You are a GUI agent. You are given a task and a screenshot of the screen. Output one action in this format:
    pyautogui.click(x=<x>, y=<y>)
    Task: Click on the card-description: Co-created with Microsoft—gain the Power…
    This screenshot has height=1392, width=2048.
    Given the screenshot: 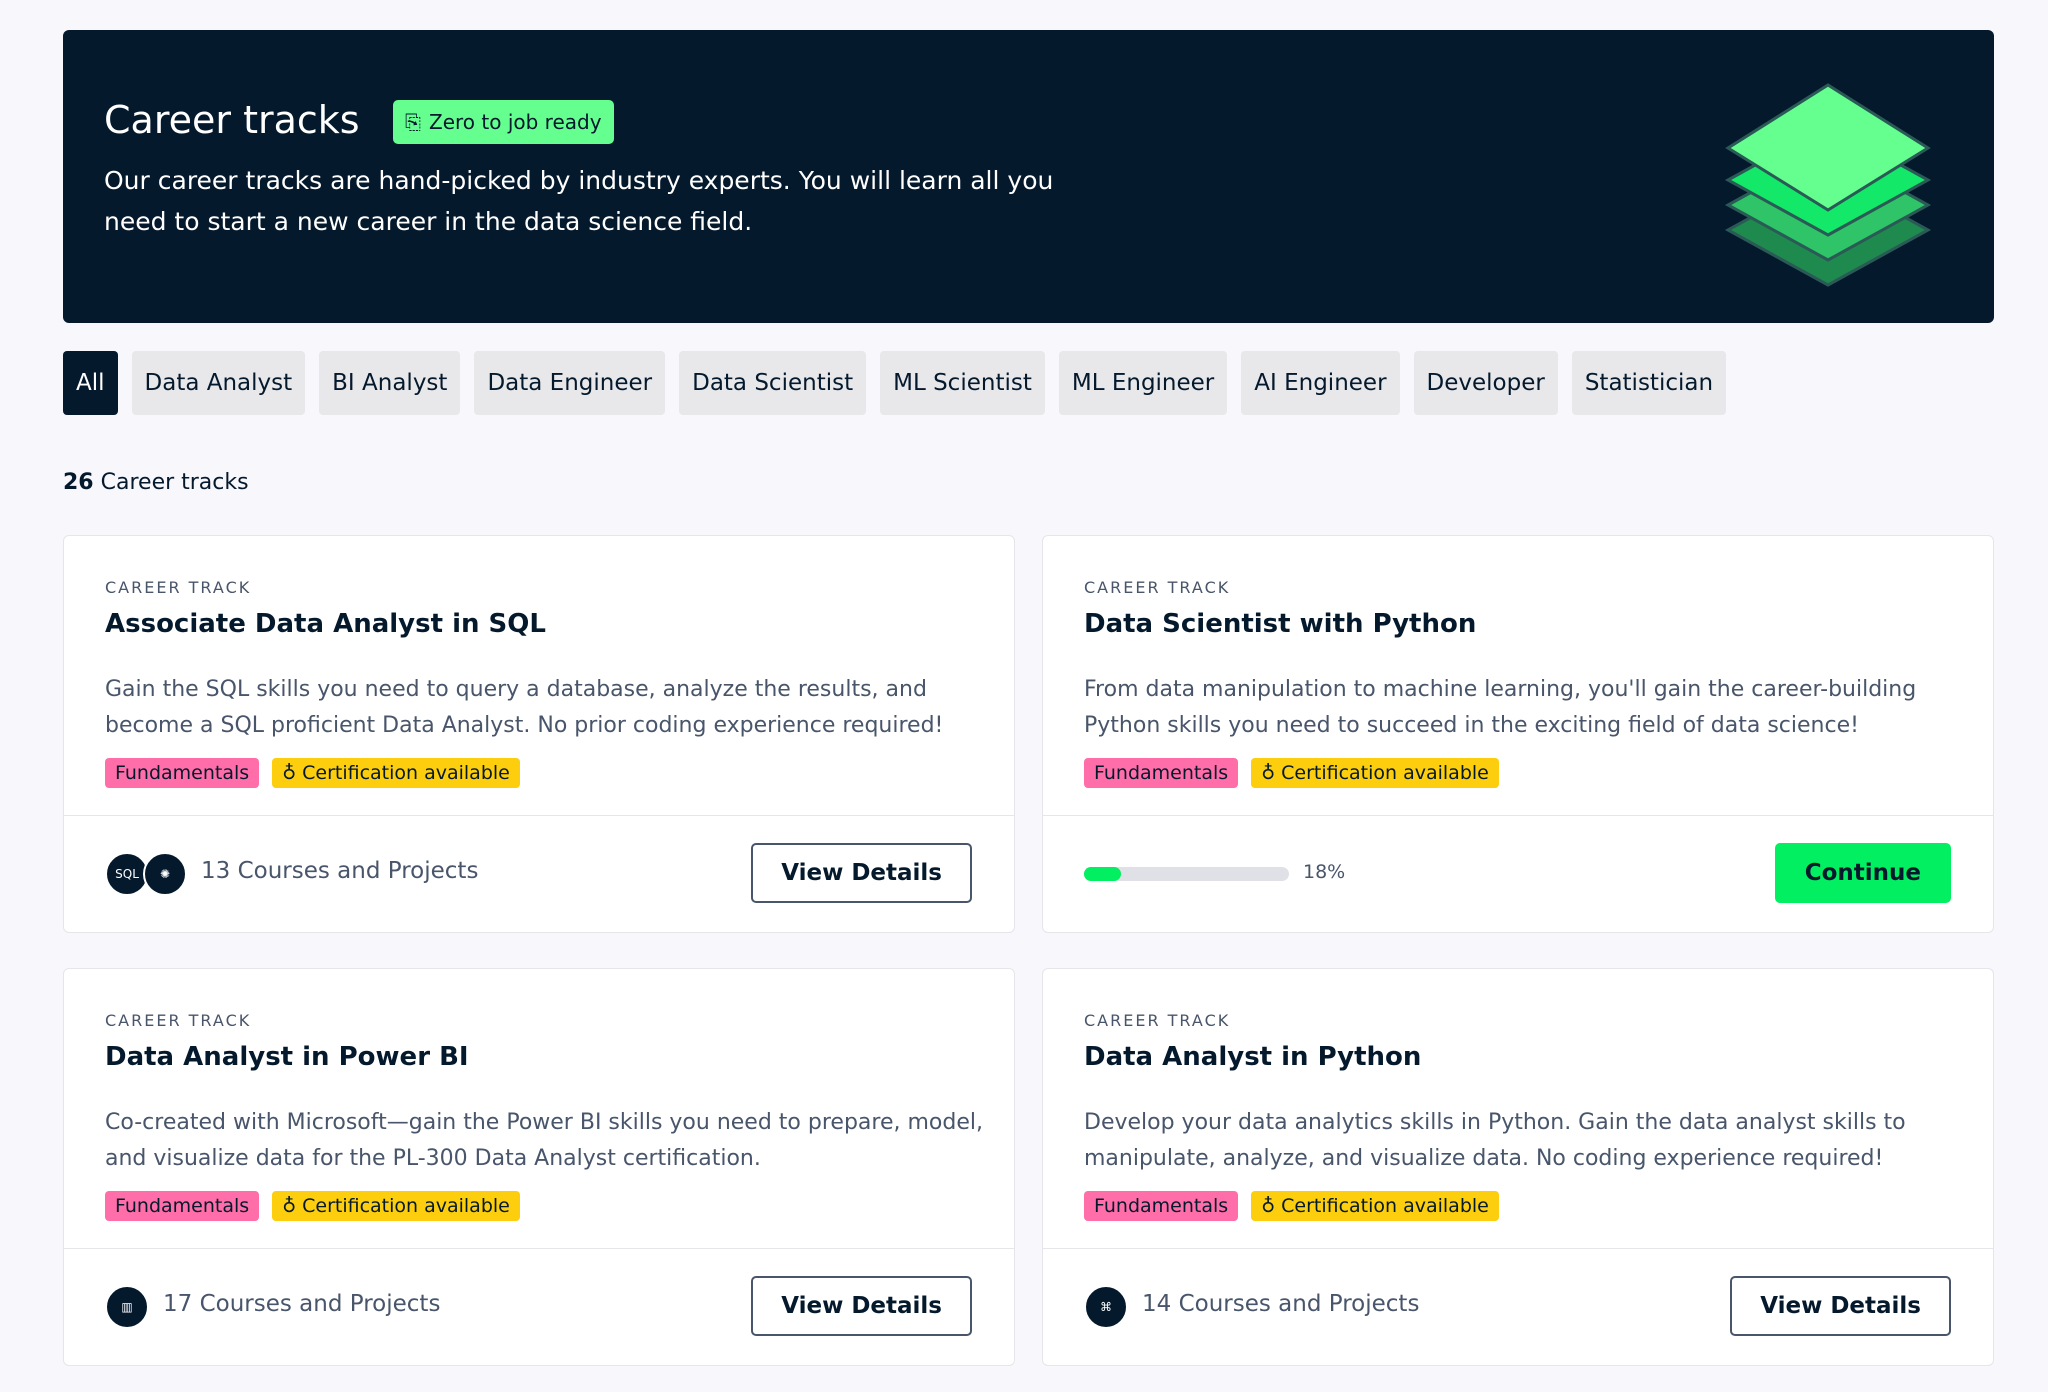 What is the action you would take?
    pyautogui.click(x=544, y=1140)
    